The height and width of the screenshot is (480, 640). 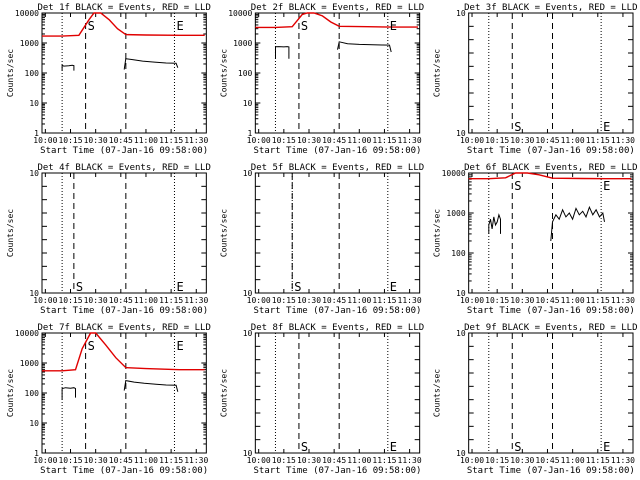 I want to click on chart-title: Det 5f BLACK = Events, RED = LLD, so click(x=337, y=168).